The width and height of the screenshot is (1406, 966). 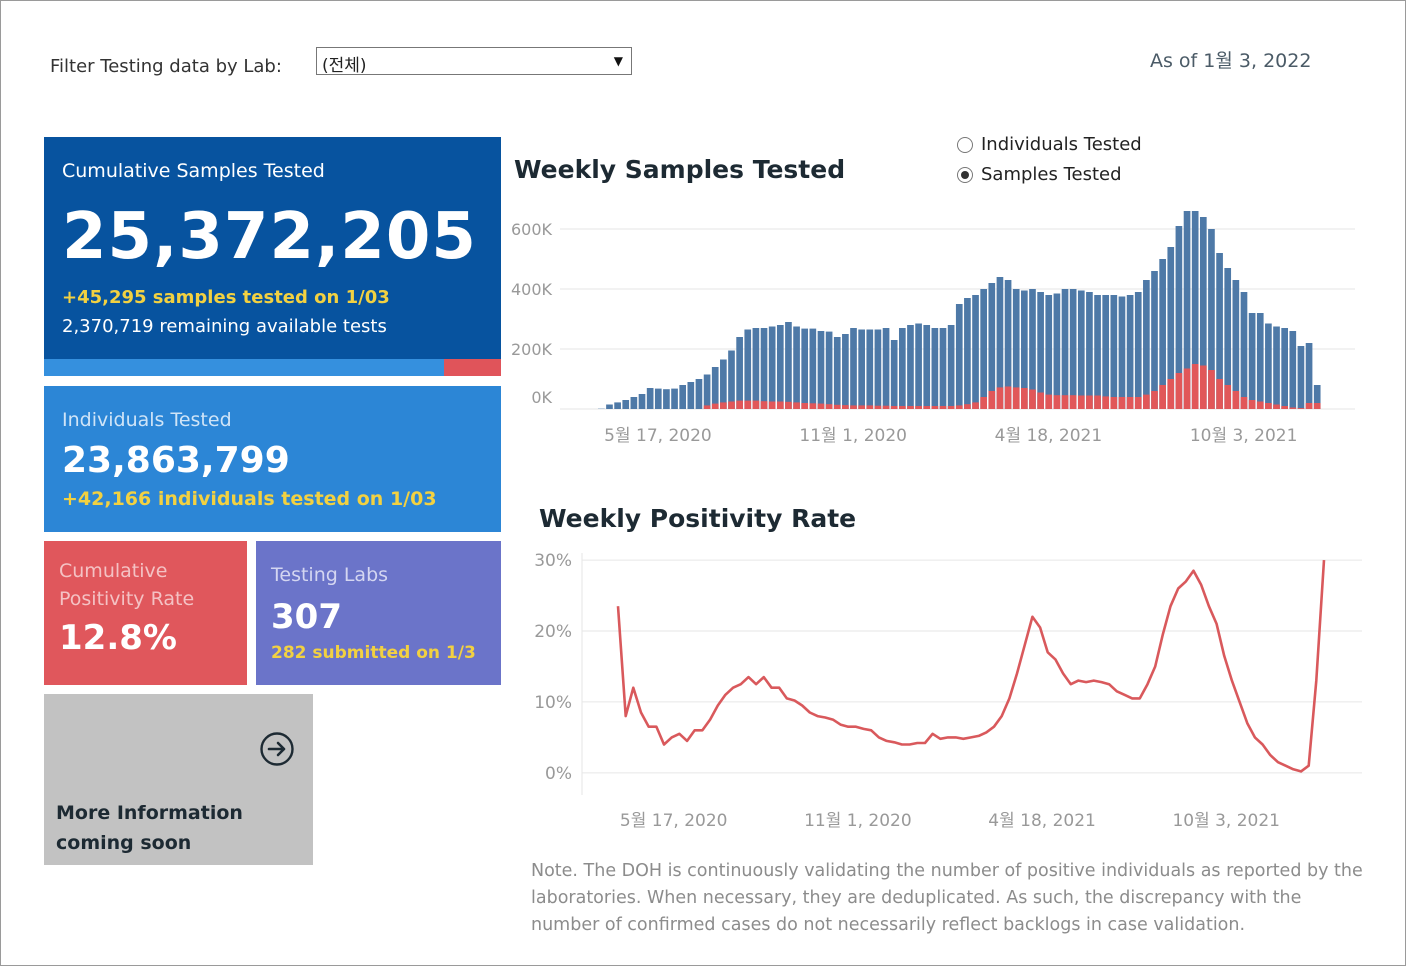 What do you see at coordinates (853, 436) in the screenshot?
I see `x-tick-label: 11월 1, 2020` at bounding box center [853, 436].